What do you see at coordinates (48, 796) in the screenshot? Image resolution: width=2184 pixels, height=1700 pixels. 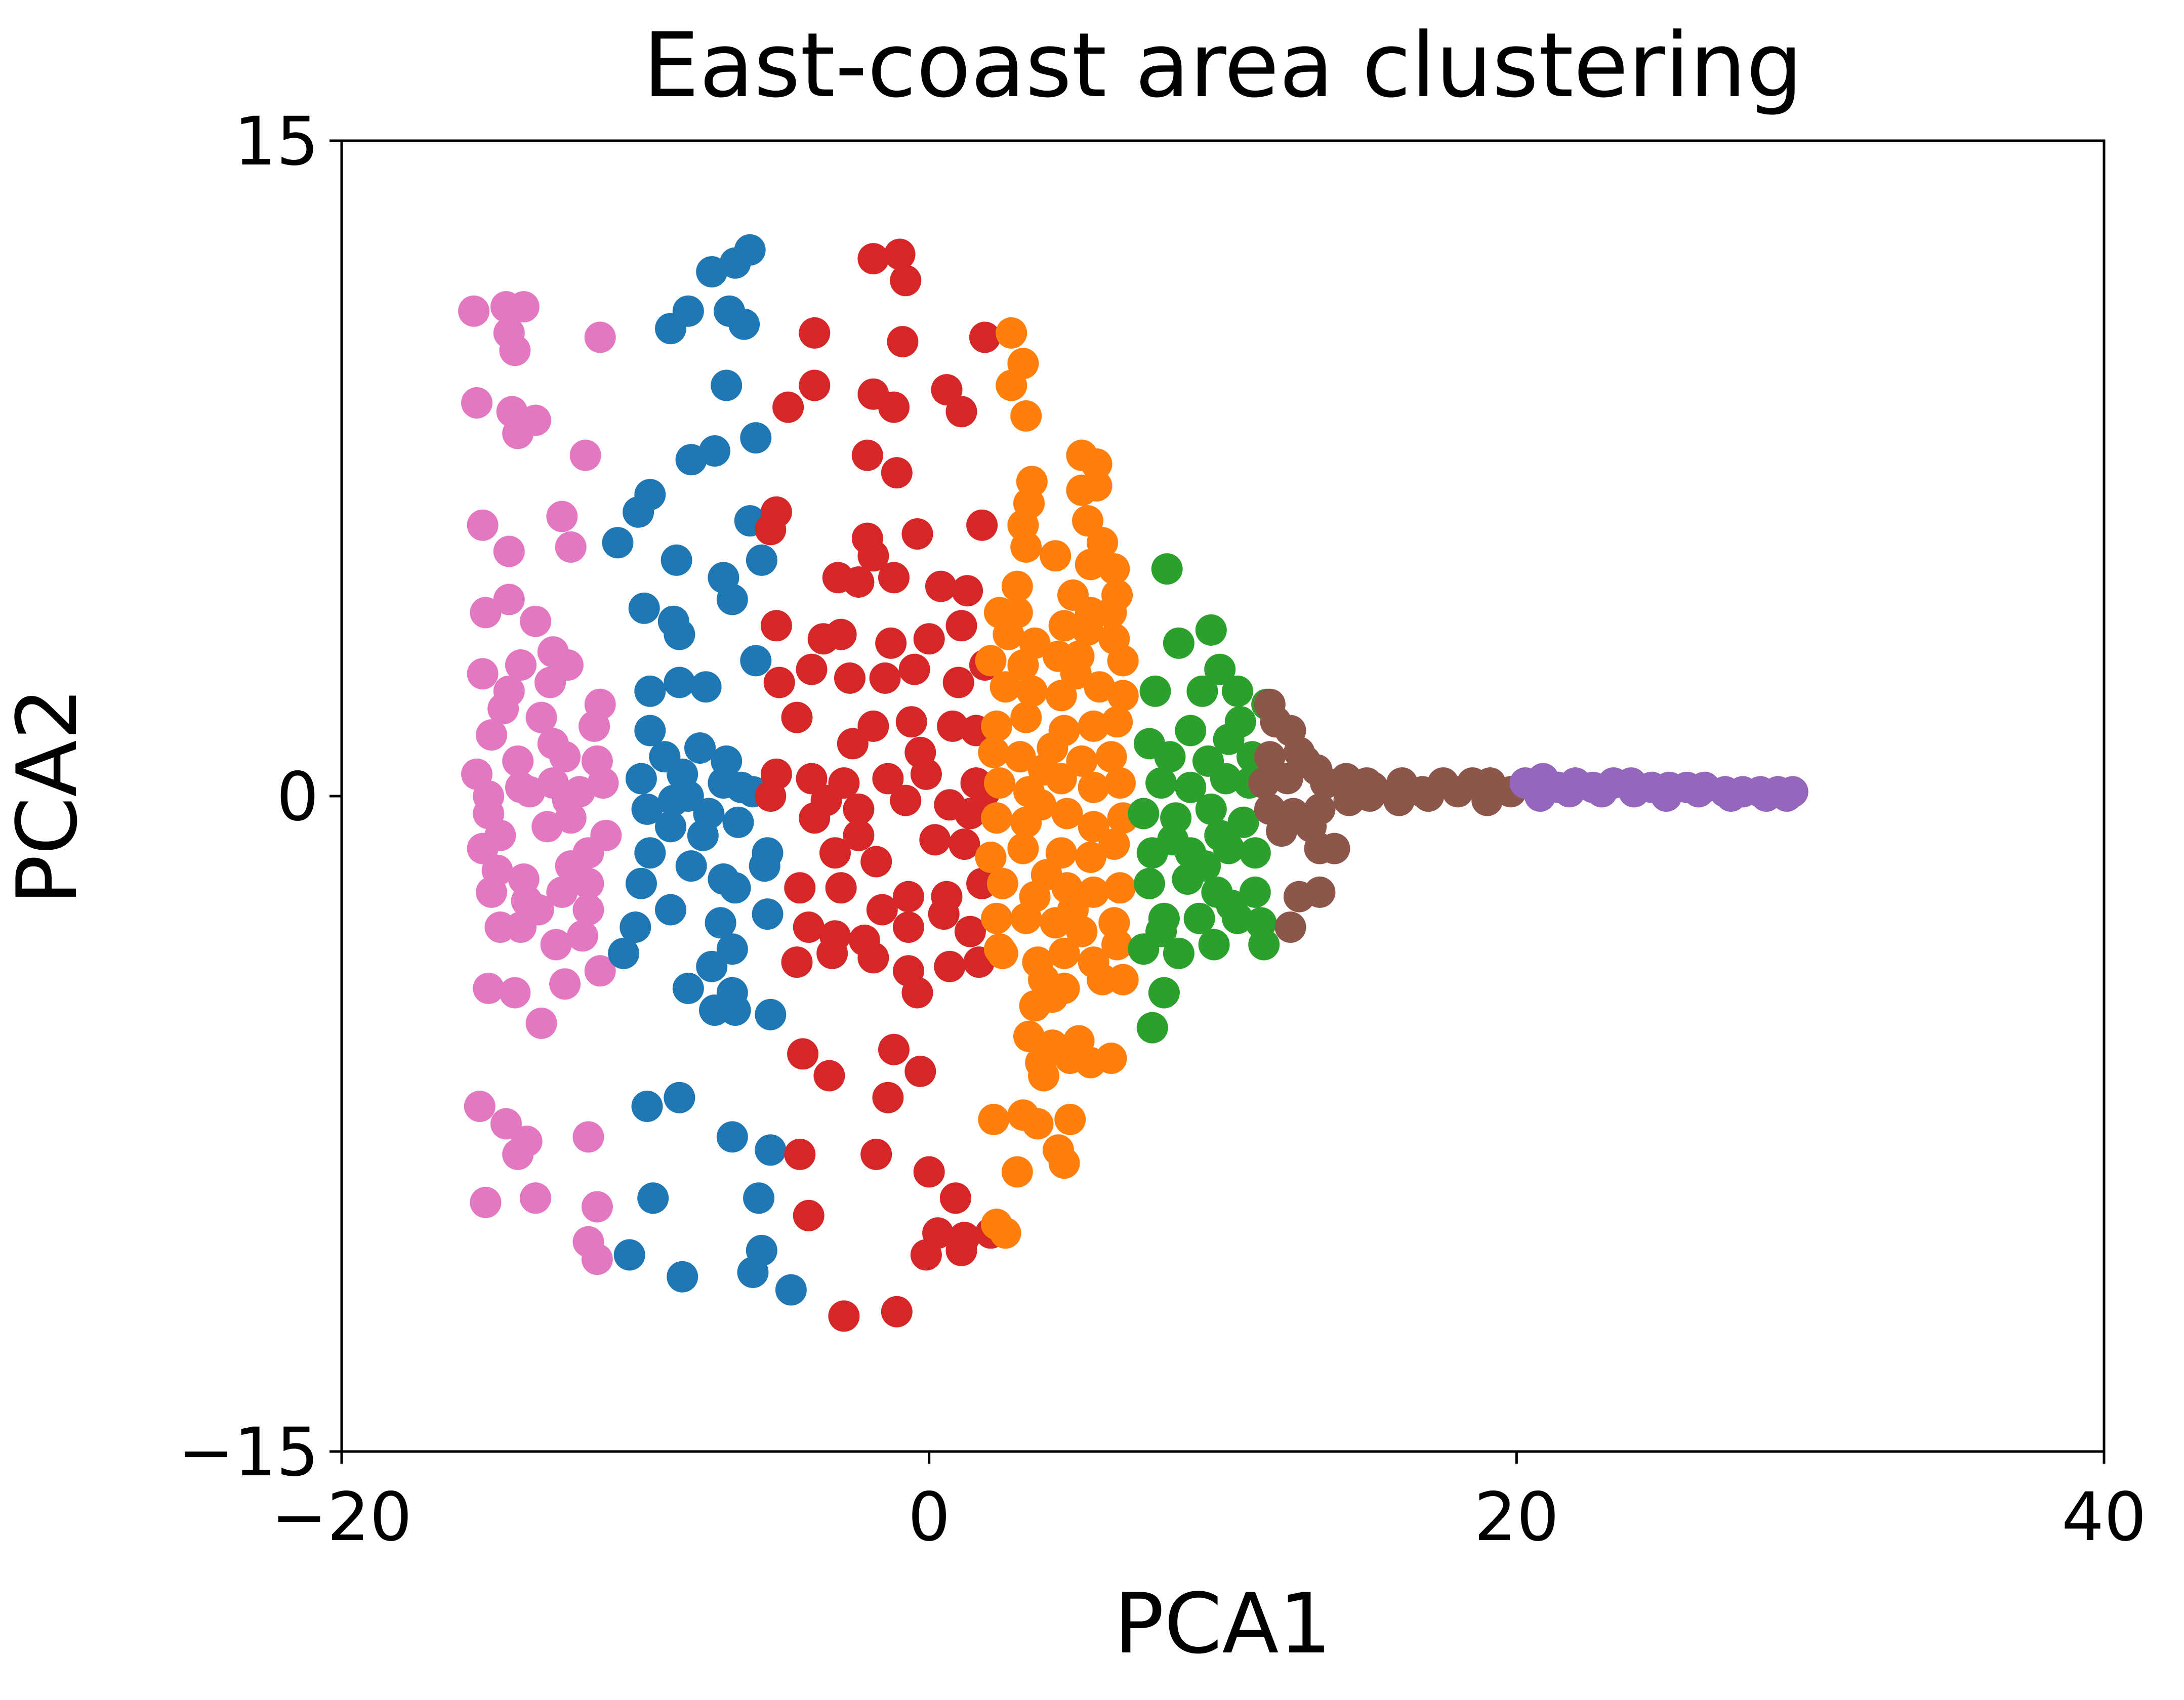 I see `y-axis-label: PCA2` at bounding box center [48, 796].